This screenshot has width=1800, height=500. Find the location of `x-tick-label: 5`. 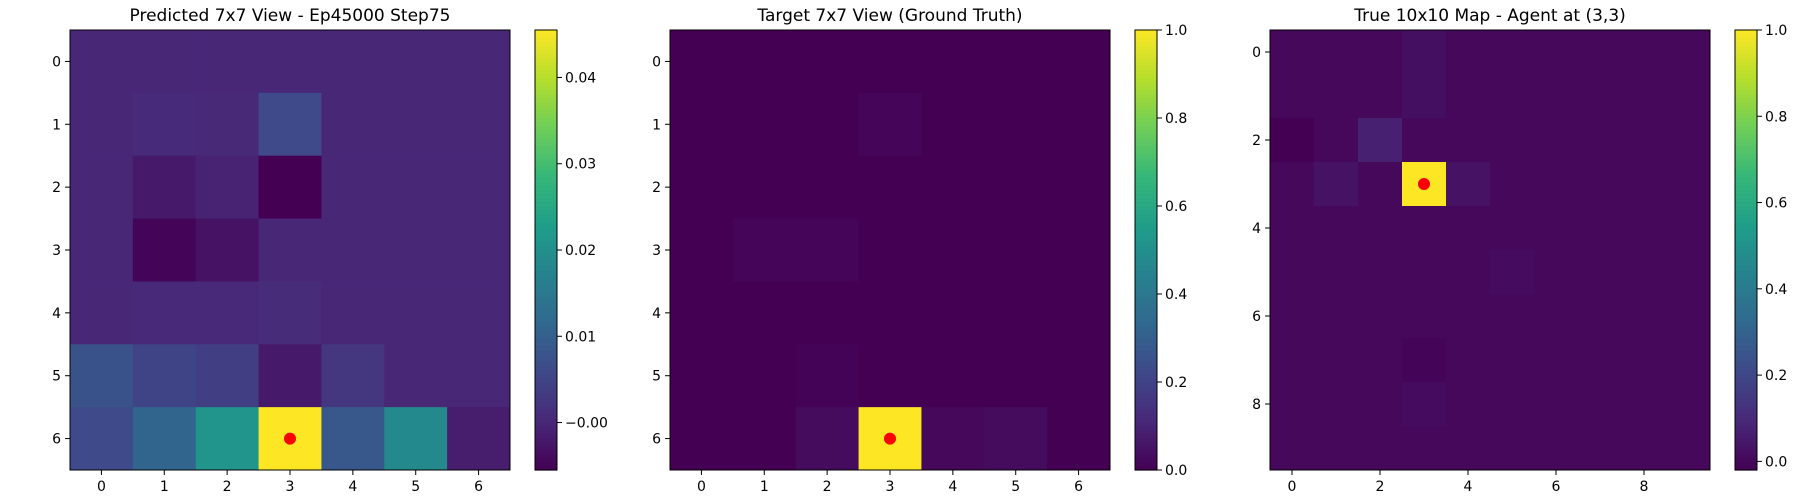

x-tick-label: 5 is located at coordinates (415, 487).